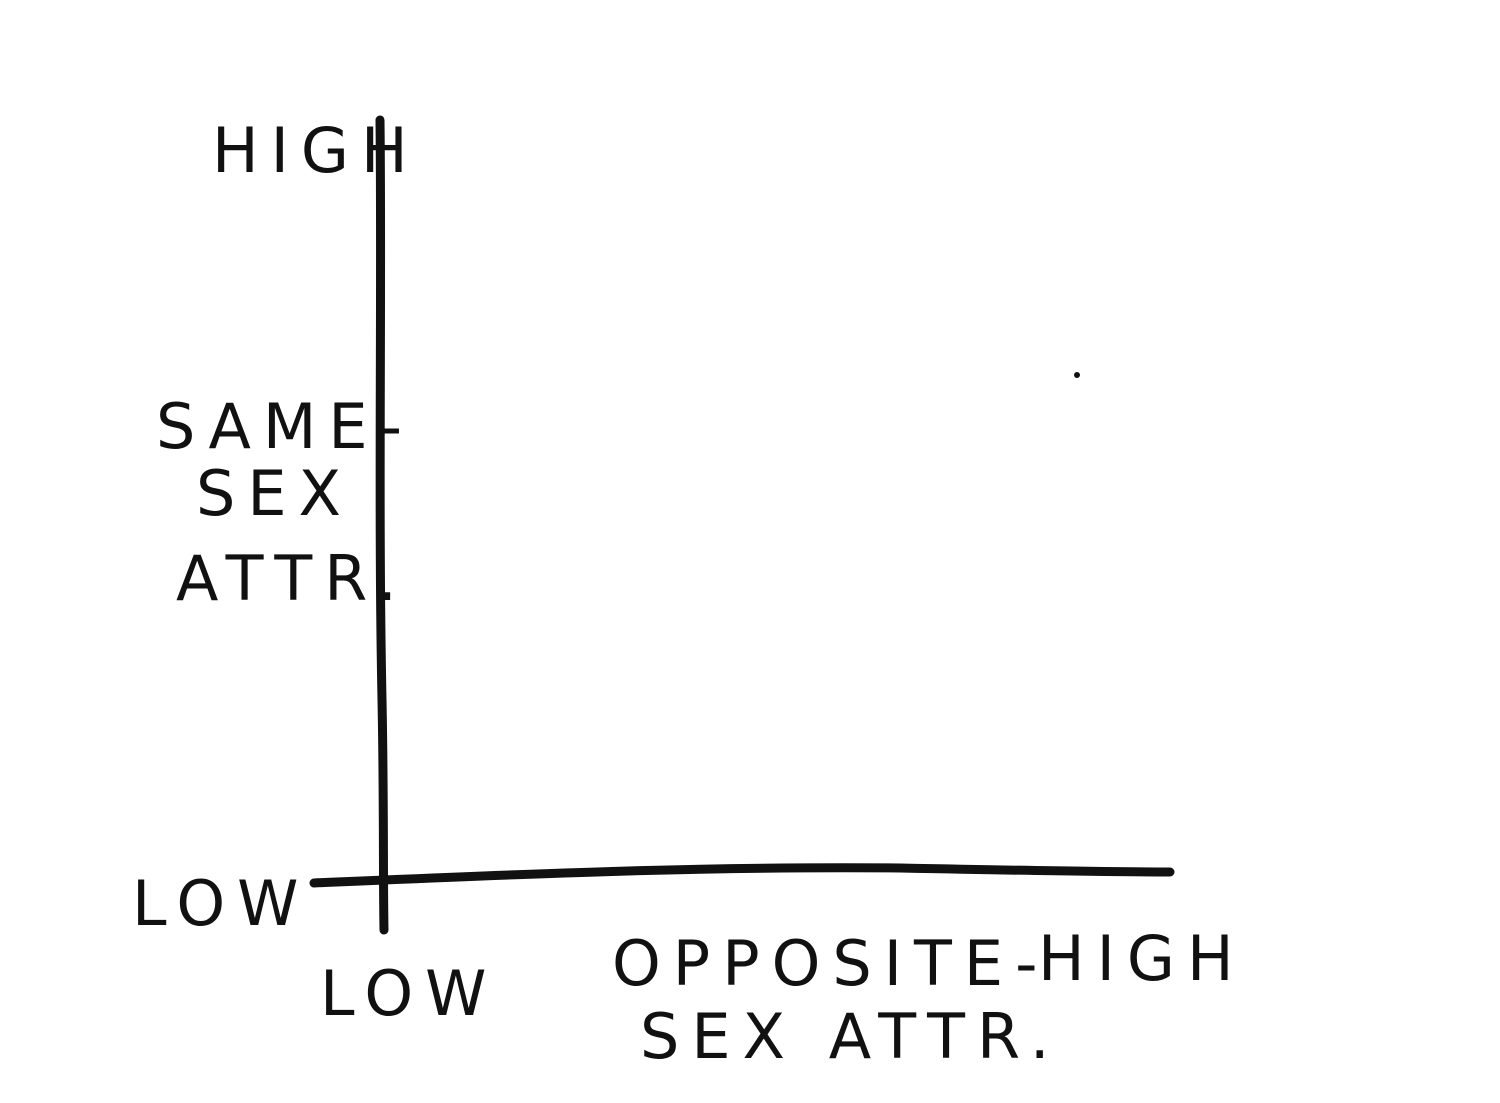 The image size is (1500, 1103). I want to click on y-axis-high-label: HIGH, so click(316, 150).